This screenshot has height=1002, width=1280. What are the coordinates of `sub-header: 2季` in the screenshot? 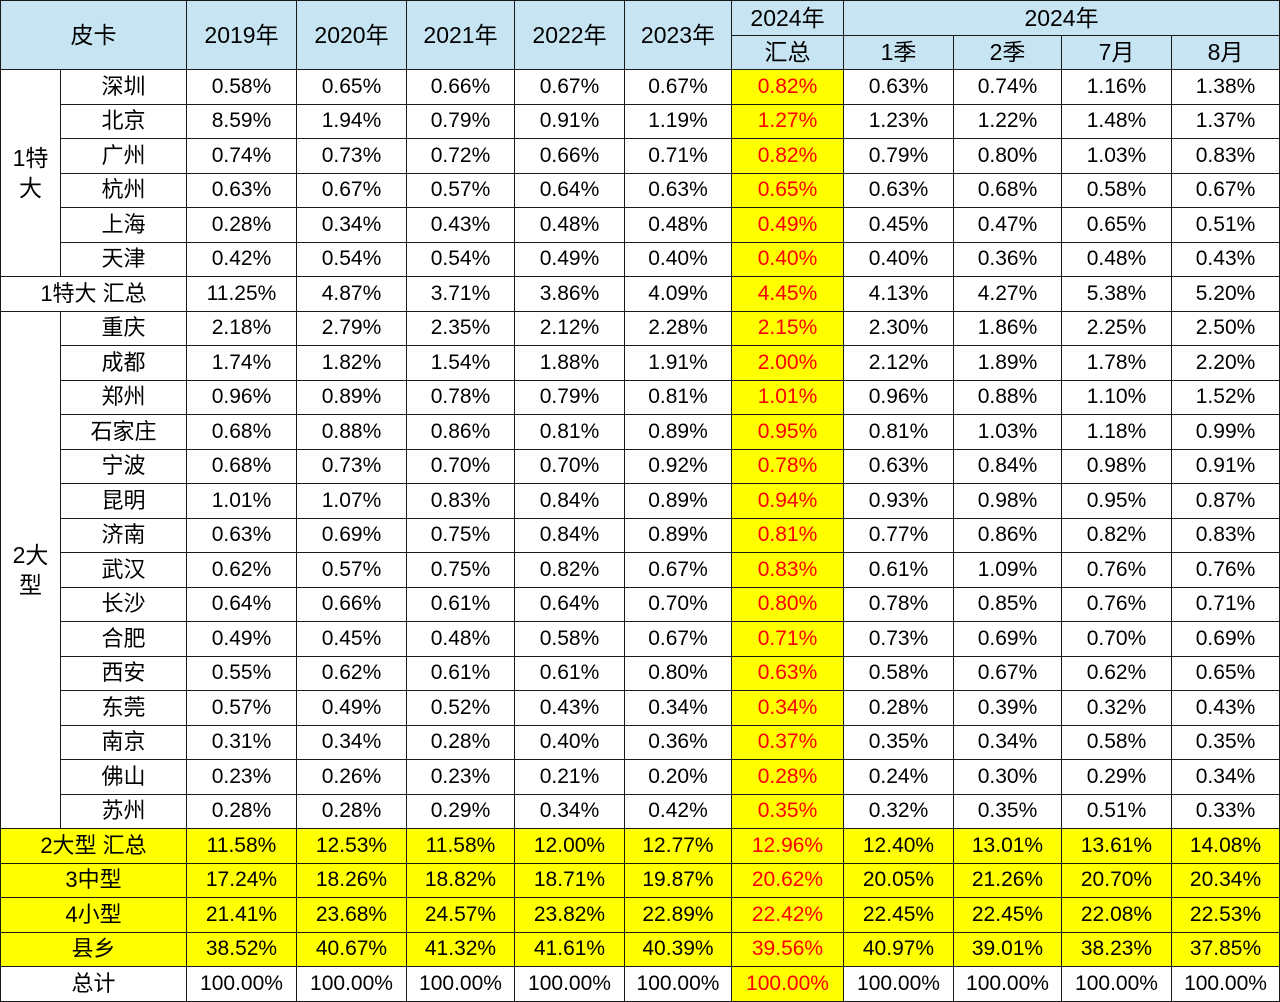 It's located at (1007, 52).